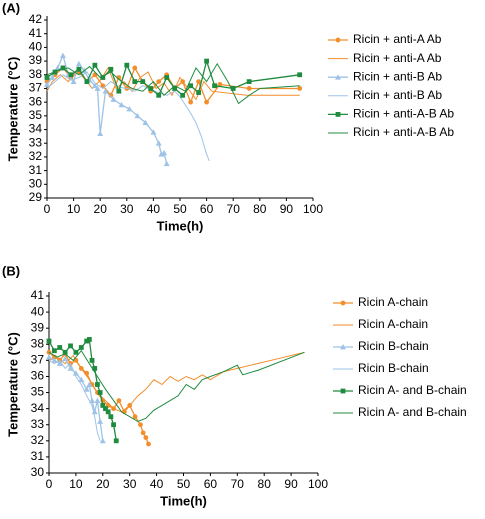 Image resolution: width=485 pixels, height=519 pixels. What do you see at coordinates (36, 19) in the screenshot?
I see `y-tick-label: 42` at bounding box center [36, 19].